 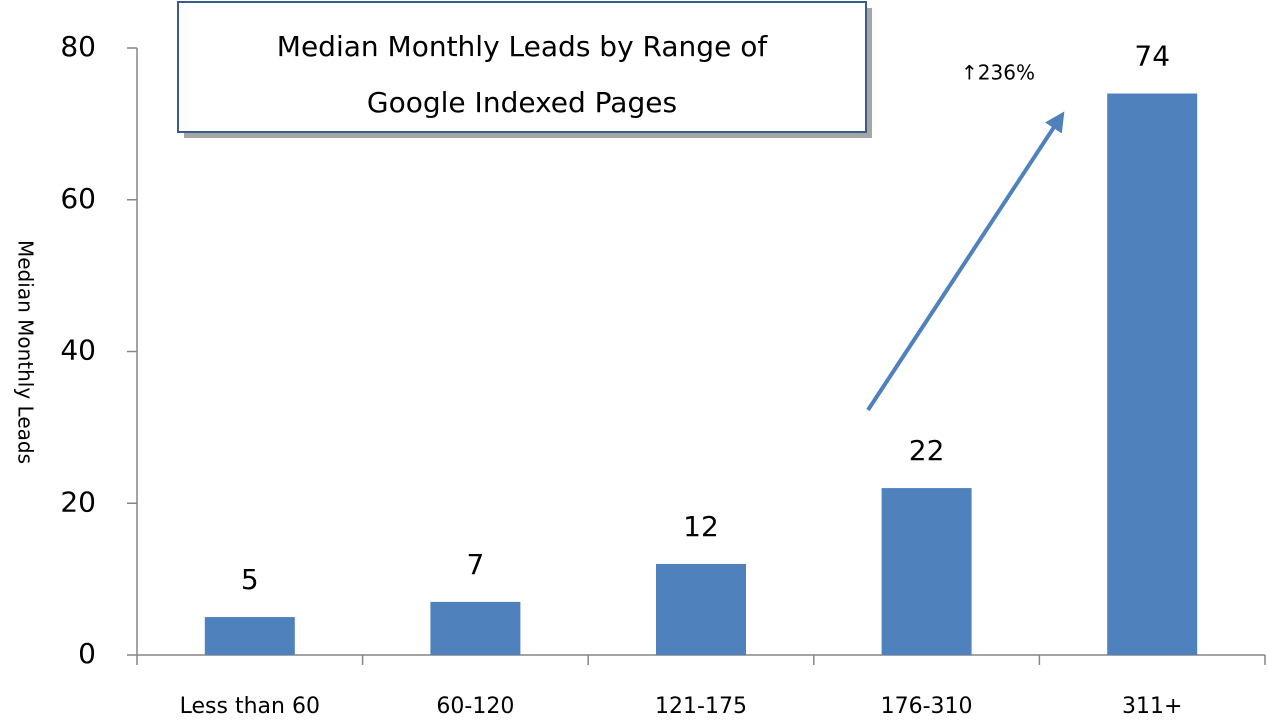 I want to click on data-label: 74, so click(x=1152, y=56).